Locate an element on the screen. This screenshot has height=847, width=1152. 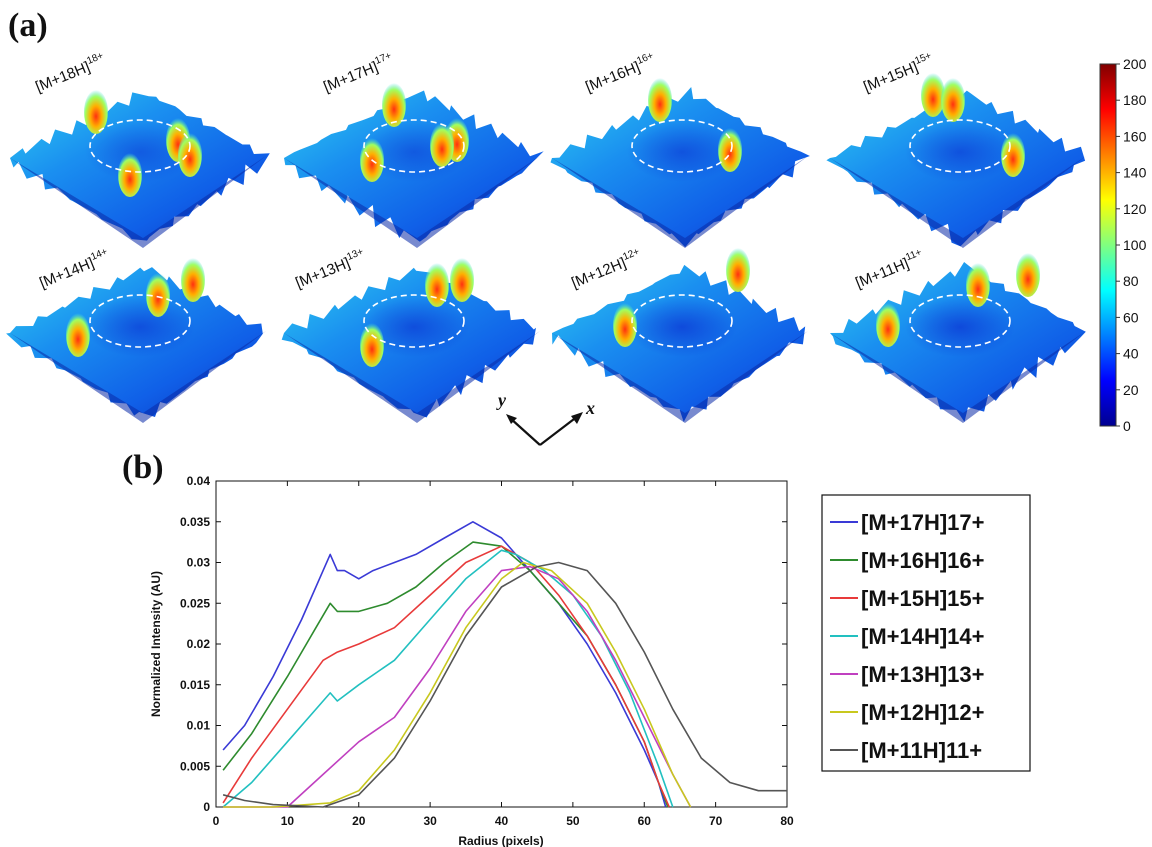
y-tick-label: 0.04 is located at coordinates (199, 481).